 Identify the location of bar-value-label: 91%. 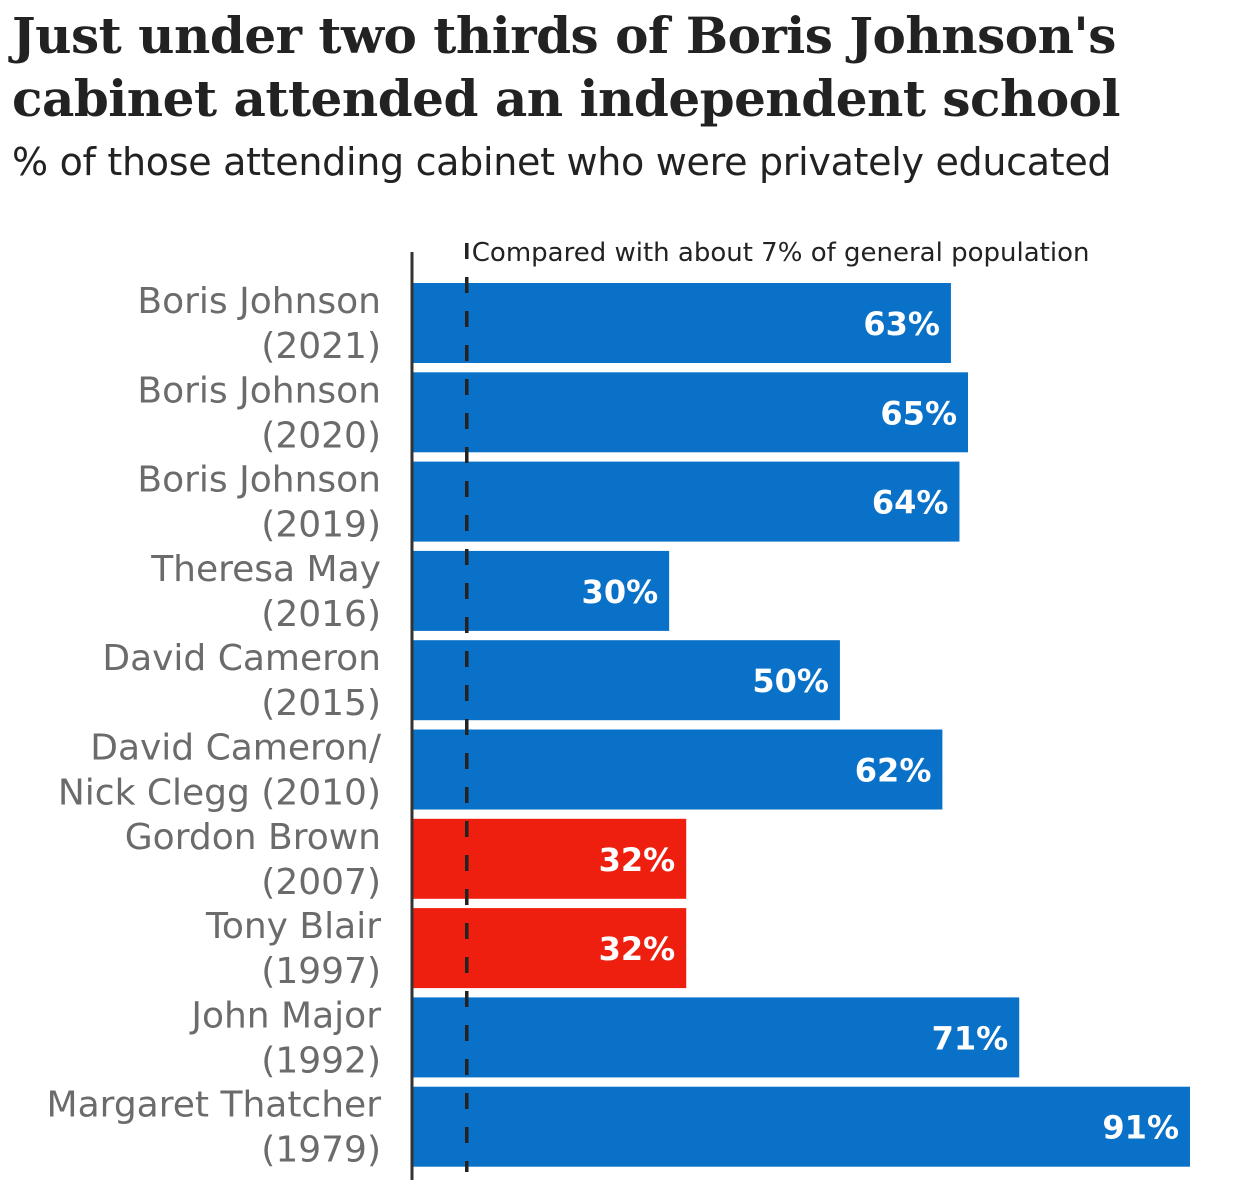
(1140, 1128).